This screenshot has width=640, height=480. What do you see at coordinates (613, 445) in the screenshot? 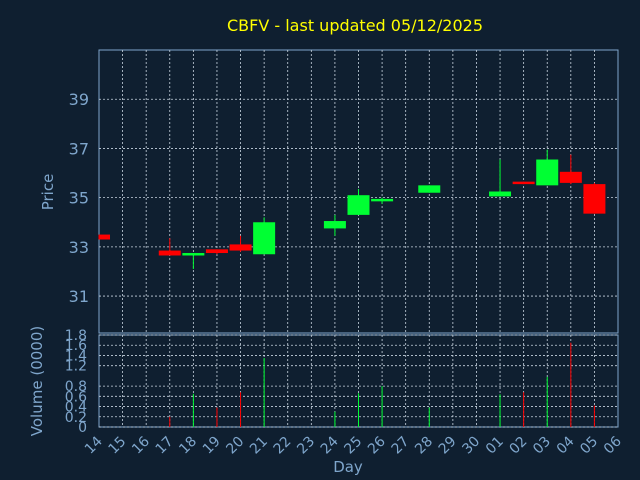
I see `x-tick-label: 06` at bounding box center [613, 445].